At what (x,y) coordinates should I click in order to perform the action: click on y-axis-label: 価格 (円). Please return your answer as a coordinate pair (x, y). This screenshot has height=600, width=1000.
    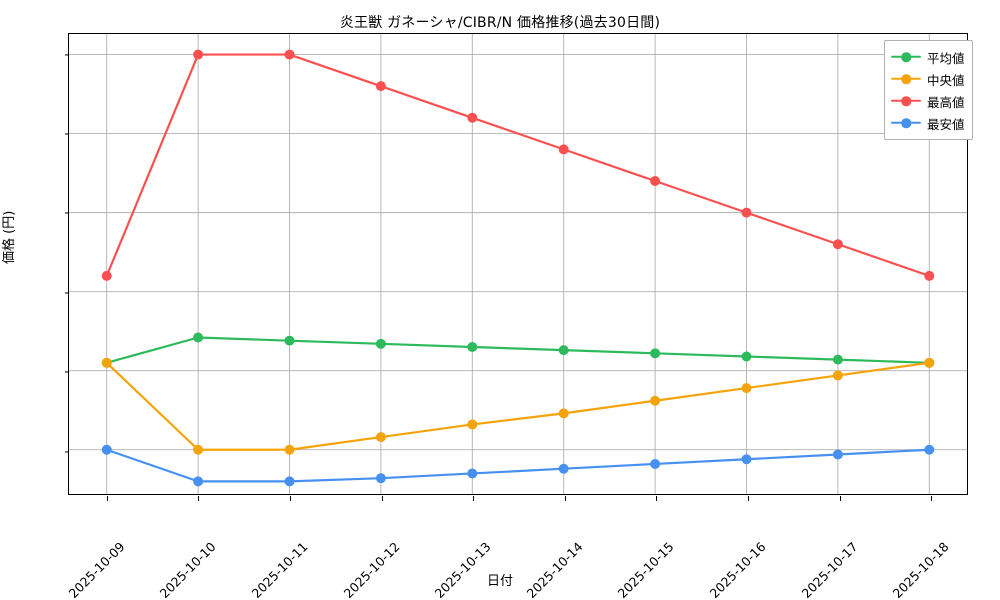
    Looking at the image, I should click on (9, 237).